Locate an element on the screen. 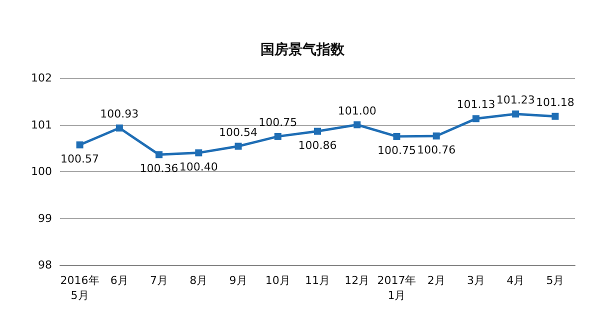 This screenshot has width=605, height=323. x-tick-label: 11月 is located at coordinates (317, 280).